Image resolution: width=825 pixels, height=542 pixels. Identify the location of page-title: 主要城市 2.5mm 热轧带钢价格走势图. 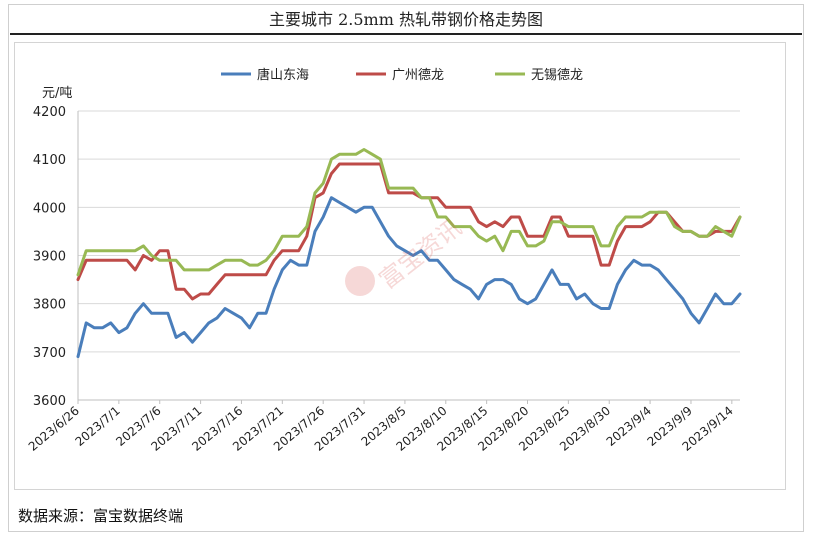
(406, 19).